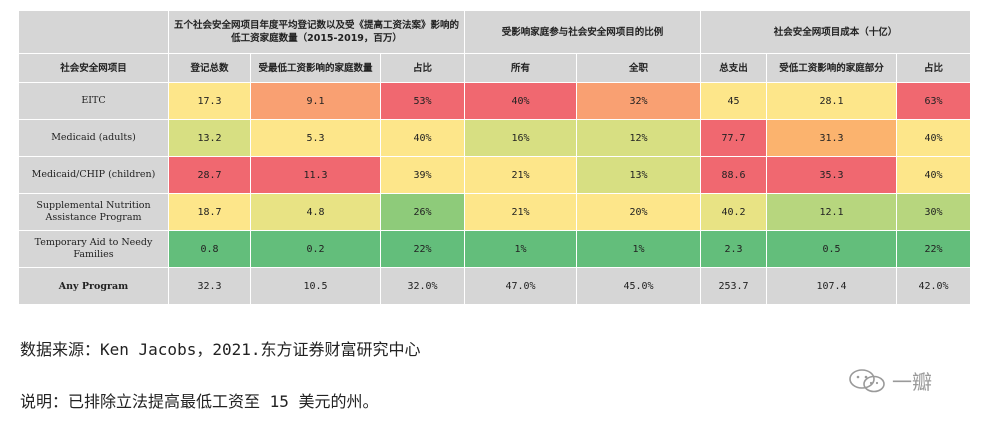  What do you see at coordinates (209, 138) in the screenshot?
I see `table-cell: 13.2` at bounding box center [209, 138].